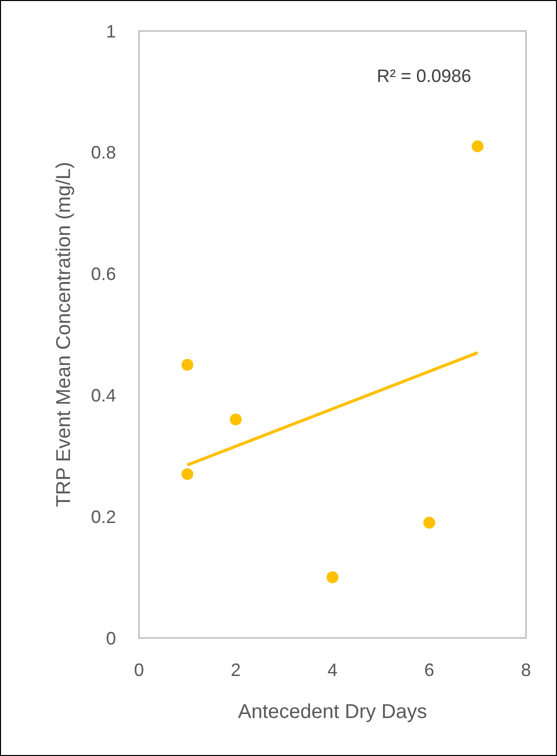  What do you see at coordinates (139, 670) in the screenshot?
I see `x-tick-label: 0` at bounding box center [139, 670].